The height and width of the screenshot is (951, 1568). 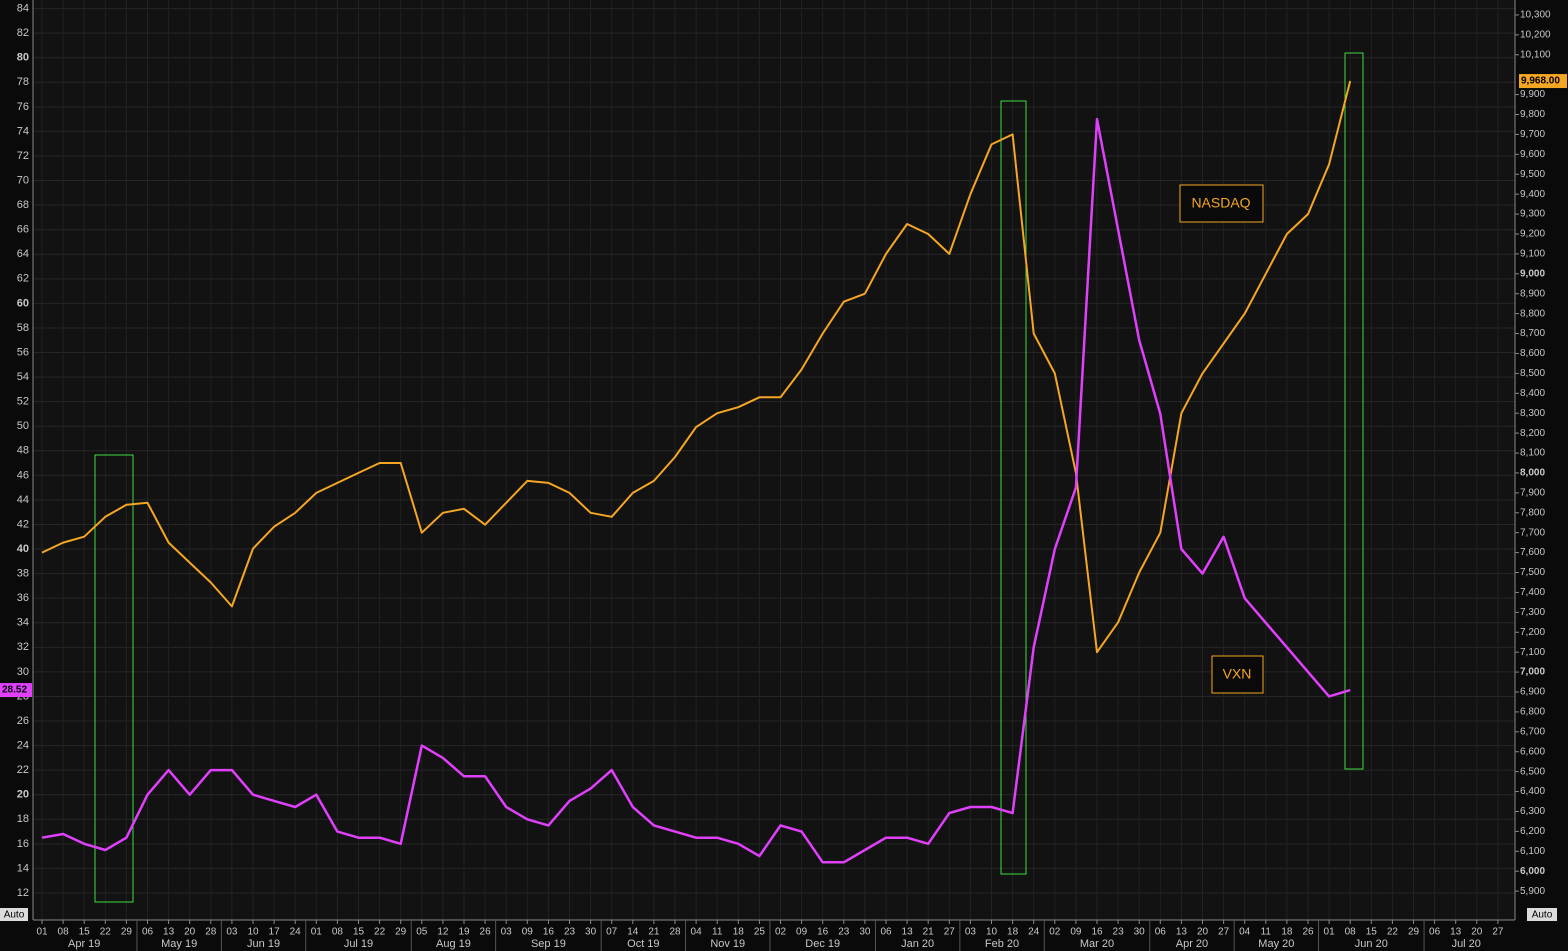 What do you see at coordinates (106, 932) in the screenshot?
I see `x-tick-label: 22` at bounding box center [106, 932].